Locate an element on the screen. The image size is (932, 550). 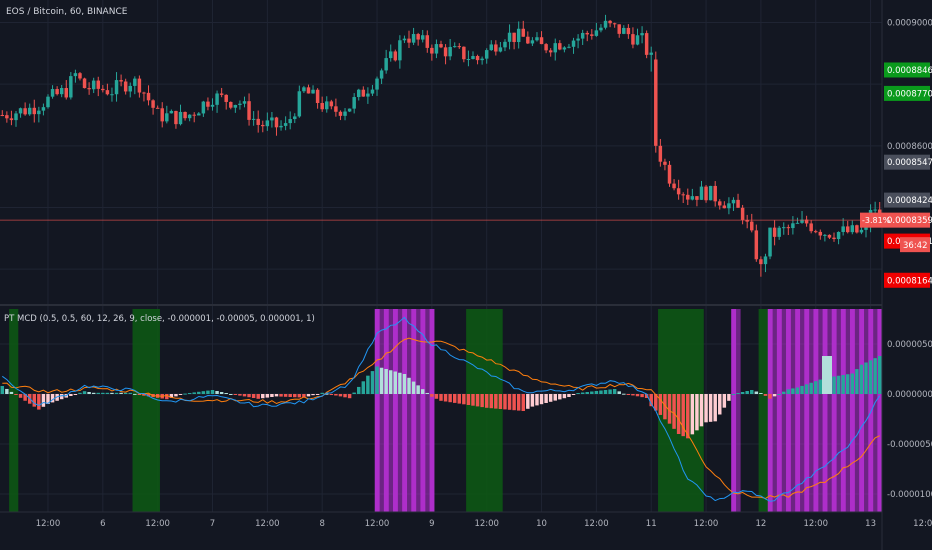
countdown-tag is located at coordinates (915, 245).